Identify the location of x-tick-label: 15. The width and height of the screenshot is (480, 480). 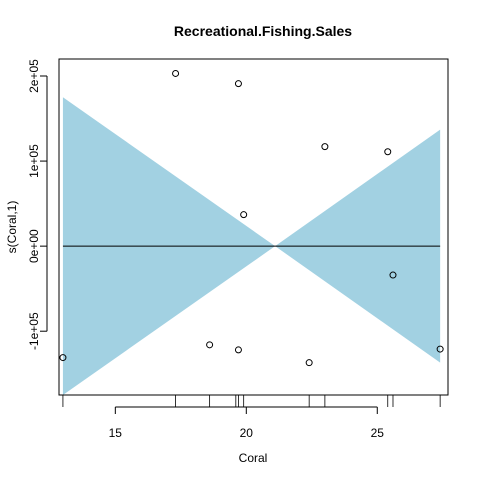
(116, 433).